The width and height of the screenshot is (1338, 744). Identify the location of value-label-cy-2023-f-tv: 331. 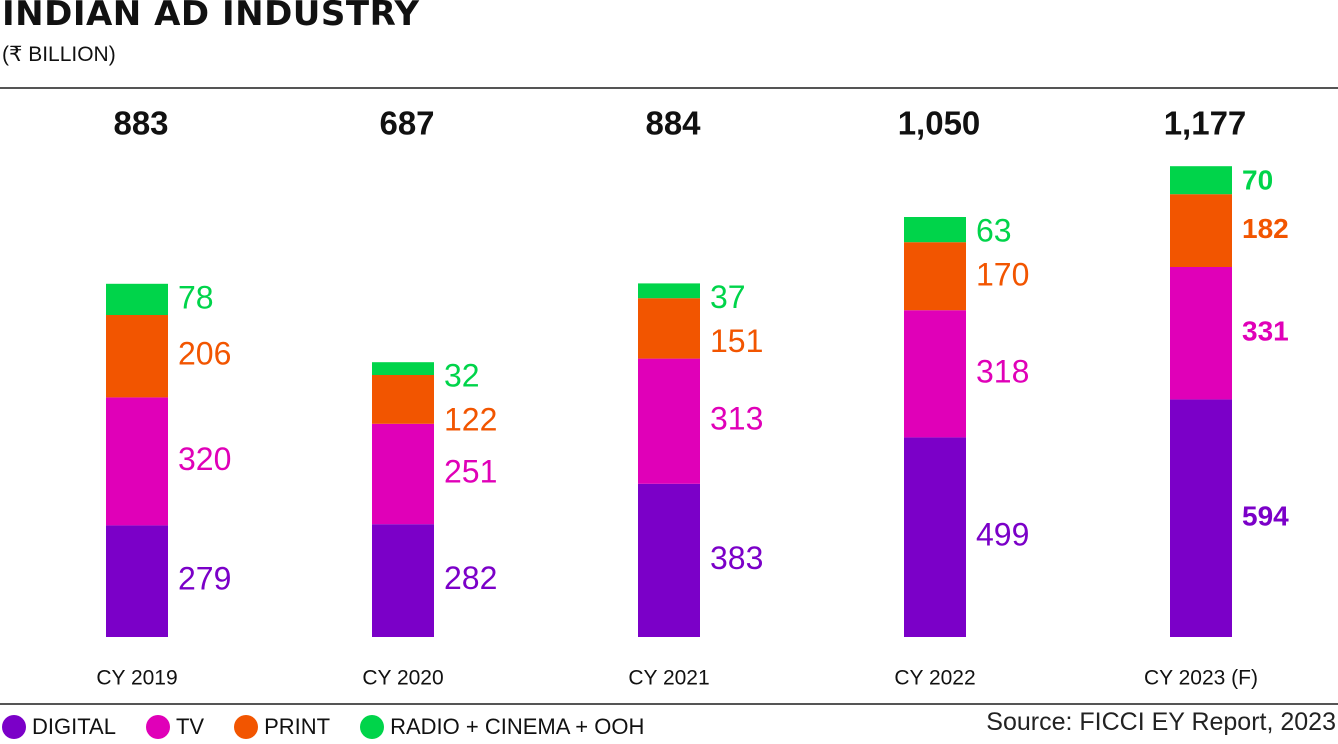
(1265, 331).